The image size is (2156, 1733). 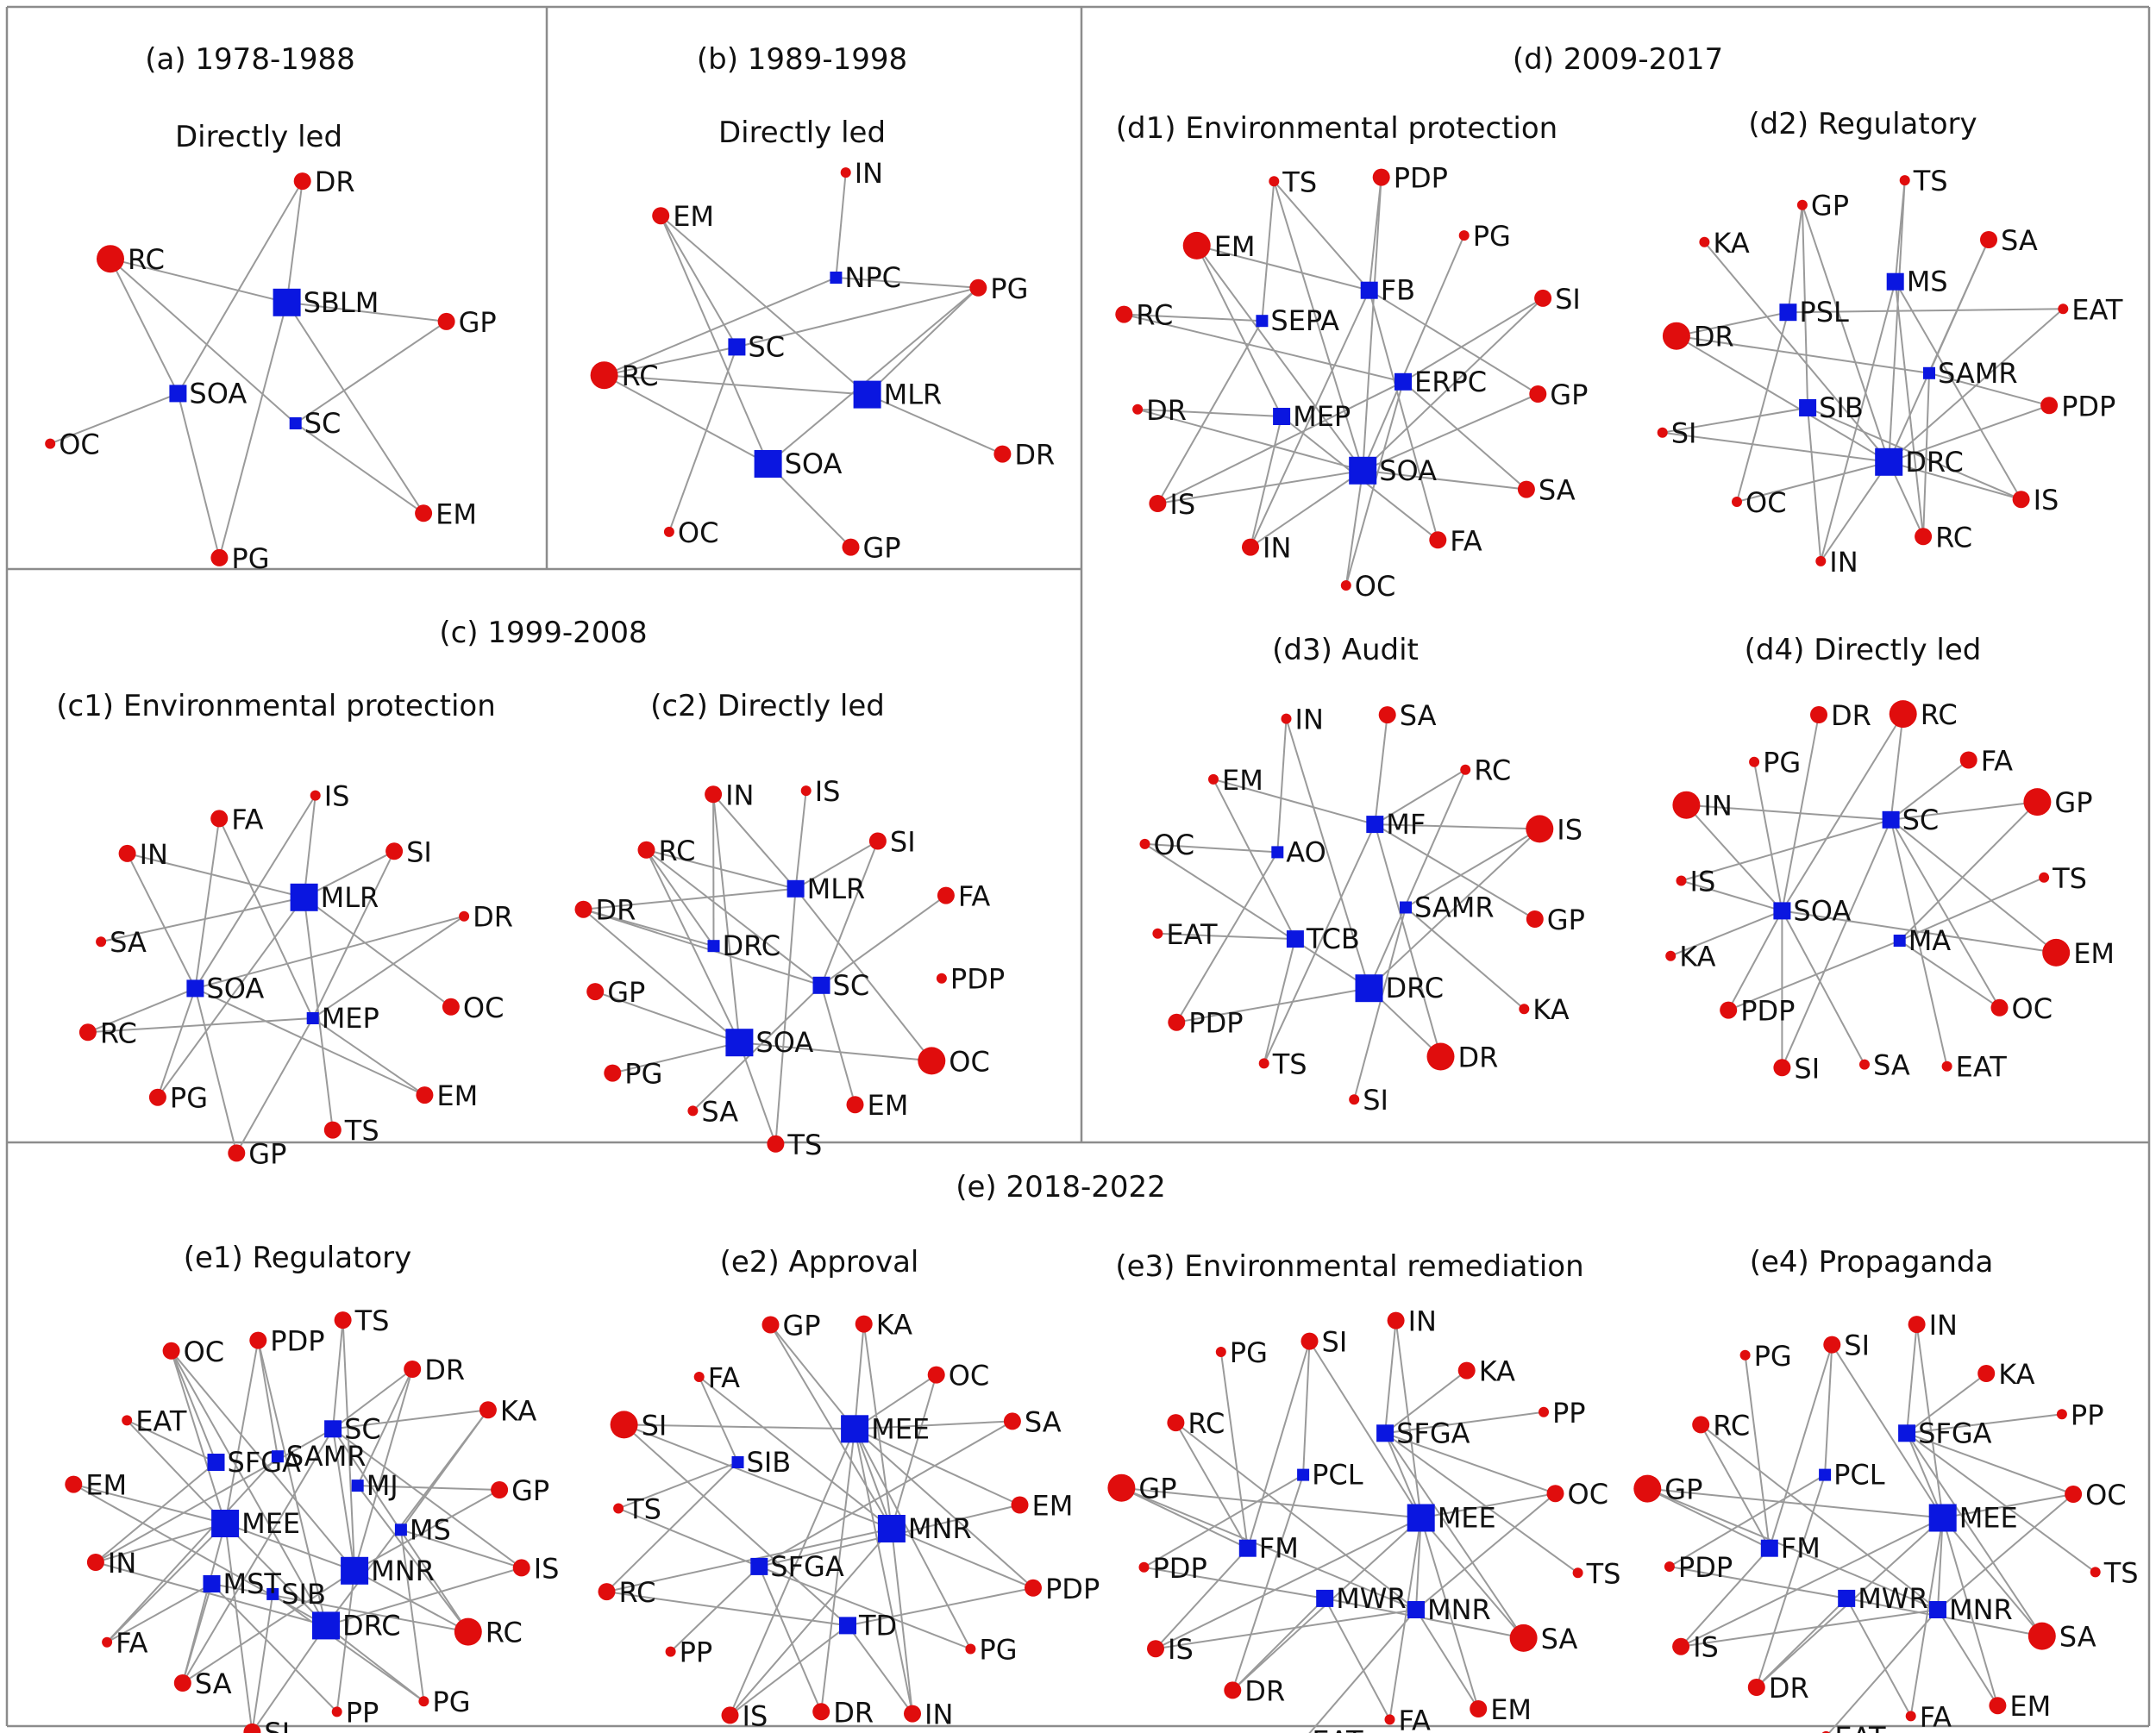 What do you see at coordinates (323, 424) in the screenshot?
I see `institution-label: SC` at bounding box center [323, 424].